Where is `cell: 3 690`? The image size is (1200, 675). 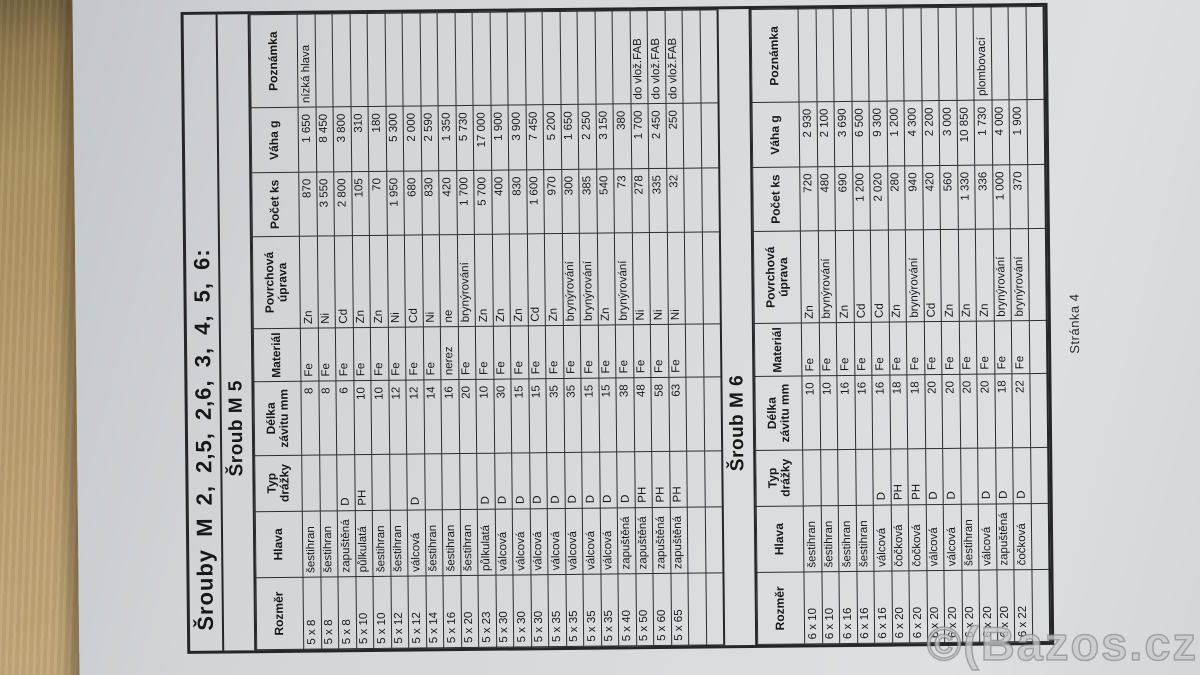 cell: 3 690 is located at coordinates (843, 134).